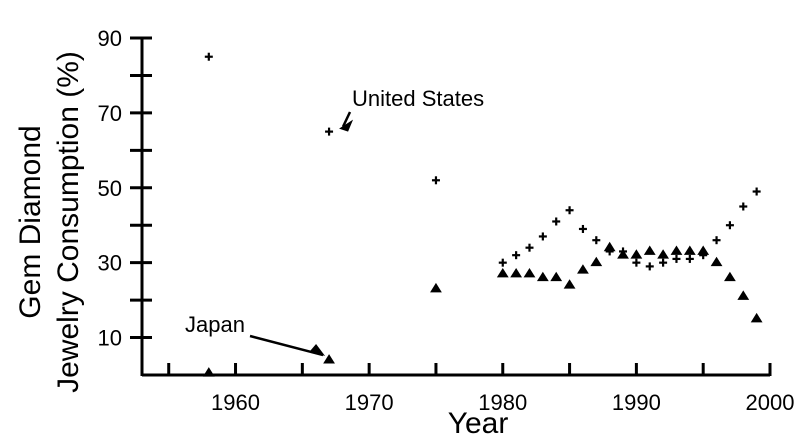  I want to click on y-tick-label: 90, so click(110, 38).